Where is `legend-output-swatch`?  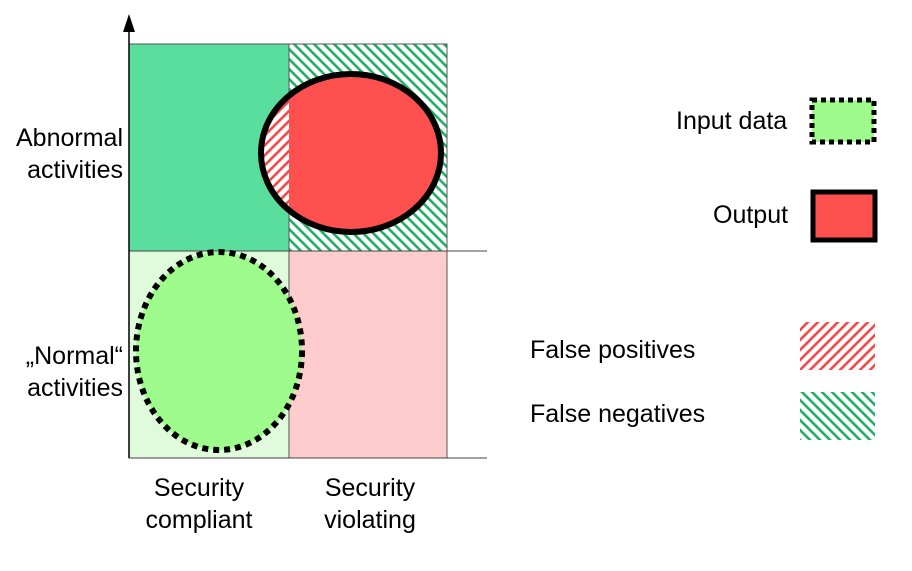 legend-output-swatch is located at coordinates (844, 216).